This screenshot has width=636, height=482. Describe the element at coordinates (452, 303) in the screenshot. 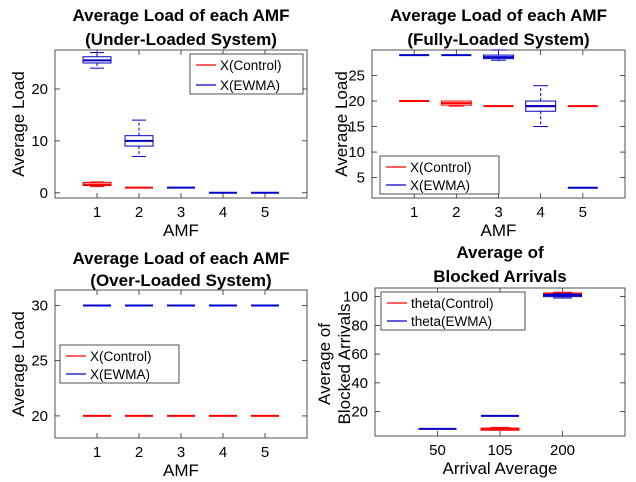

I see `legend-entry: theta(Control)` at that location.